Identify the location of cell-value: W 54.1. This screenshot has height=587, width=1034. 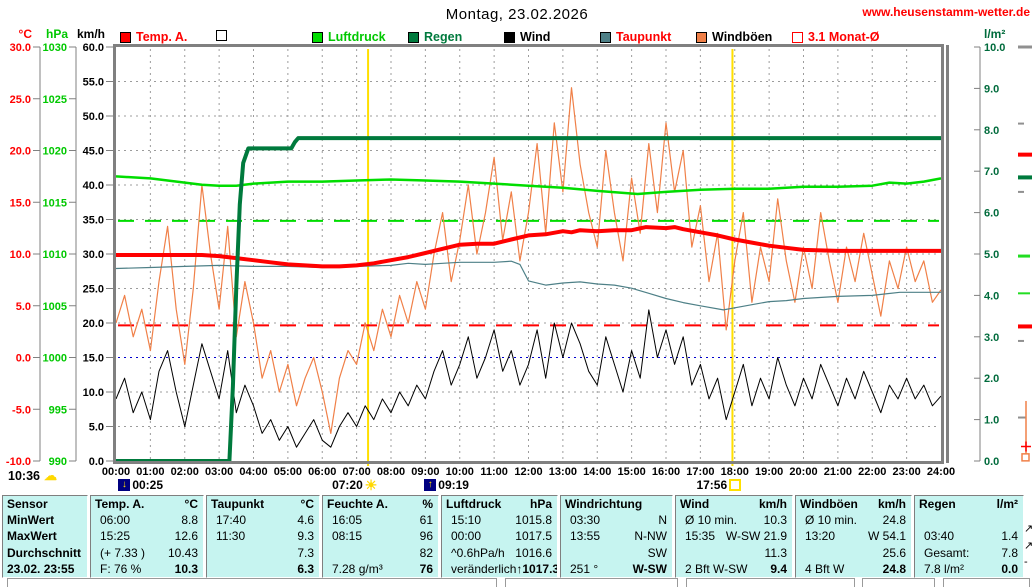
(886, 536).